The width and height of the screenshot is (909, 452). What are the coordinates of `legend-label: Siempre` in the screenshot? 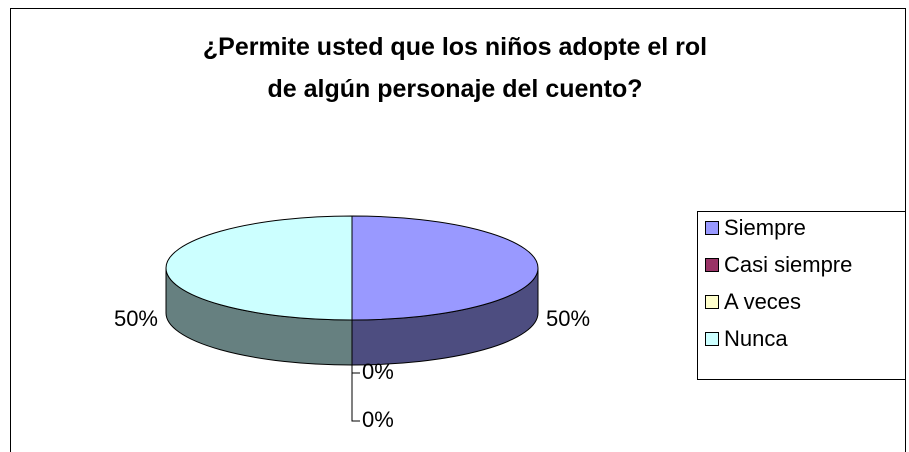 It's located at (765, 227).